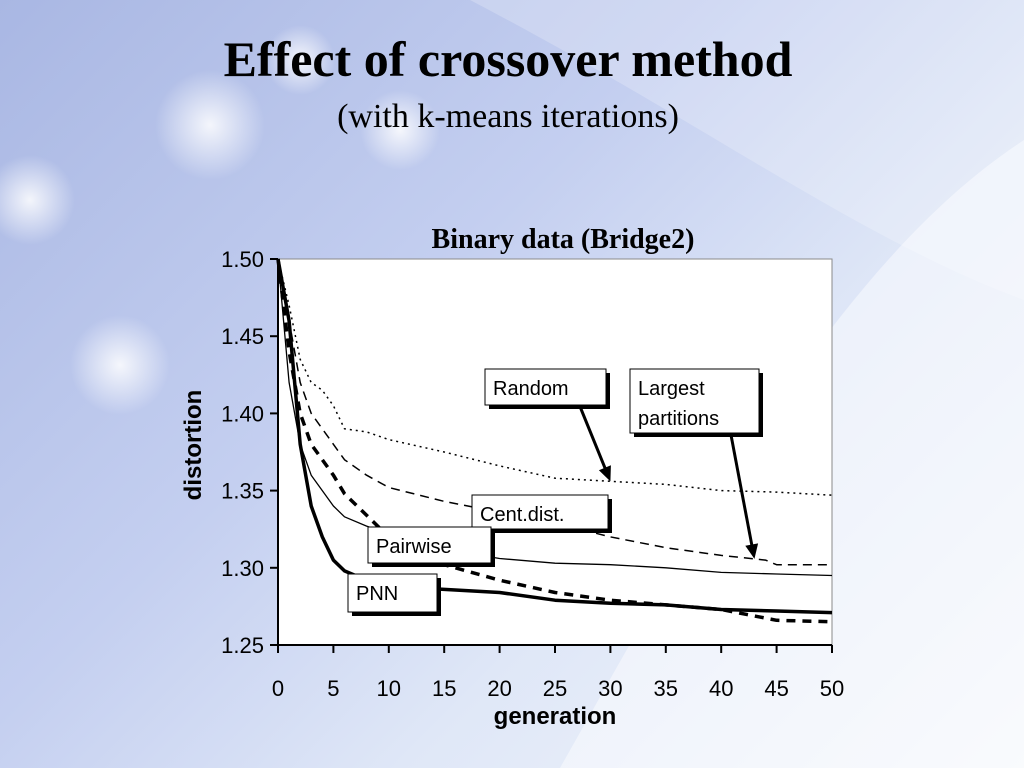 The image size is (1024, 768). What do you see at coordinates (508, 59) in the screenshot?
I see `slide-title: Effect of crossover method` at bounding box center [508, 59].